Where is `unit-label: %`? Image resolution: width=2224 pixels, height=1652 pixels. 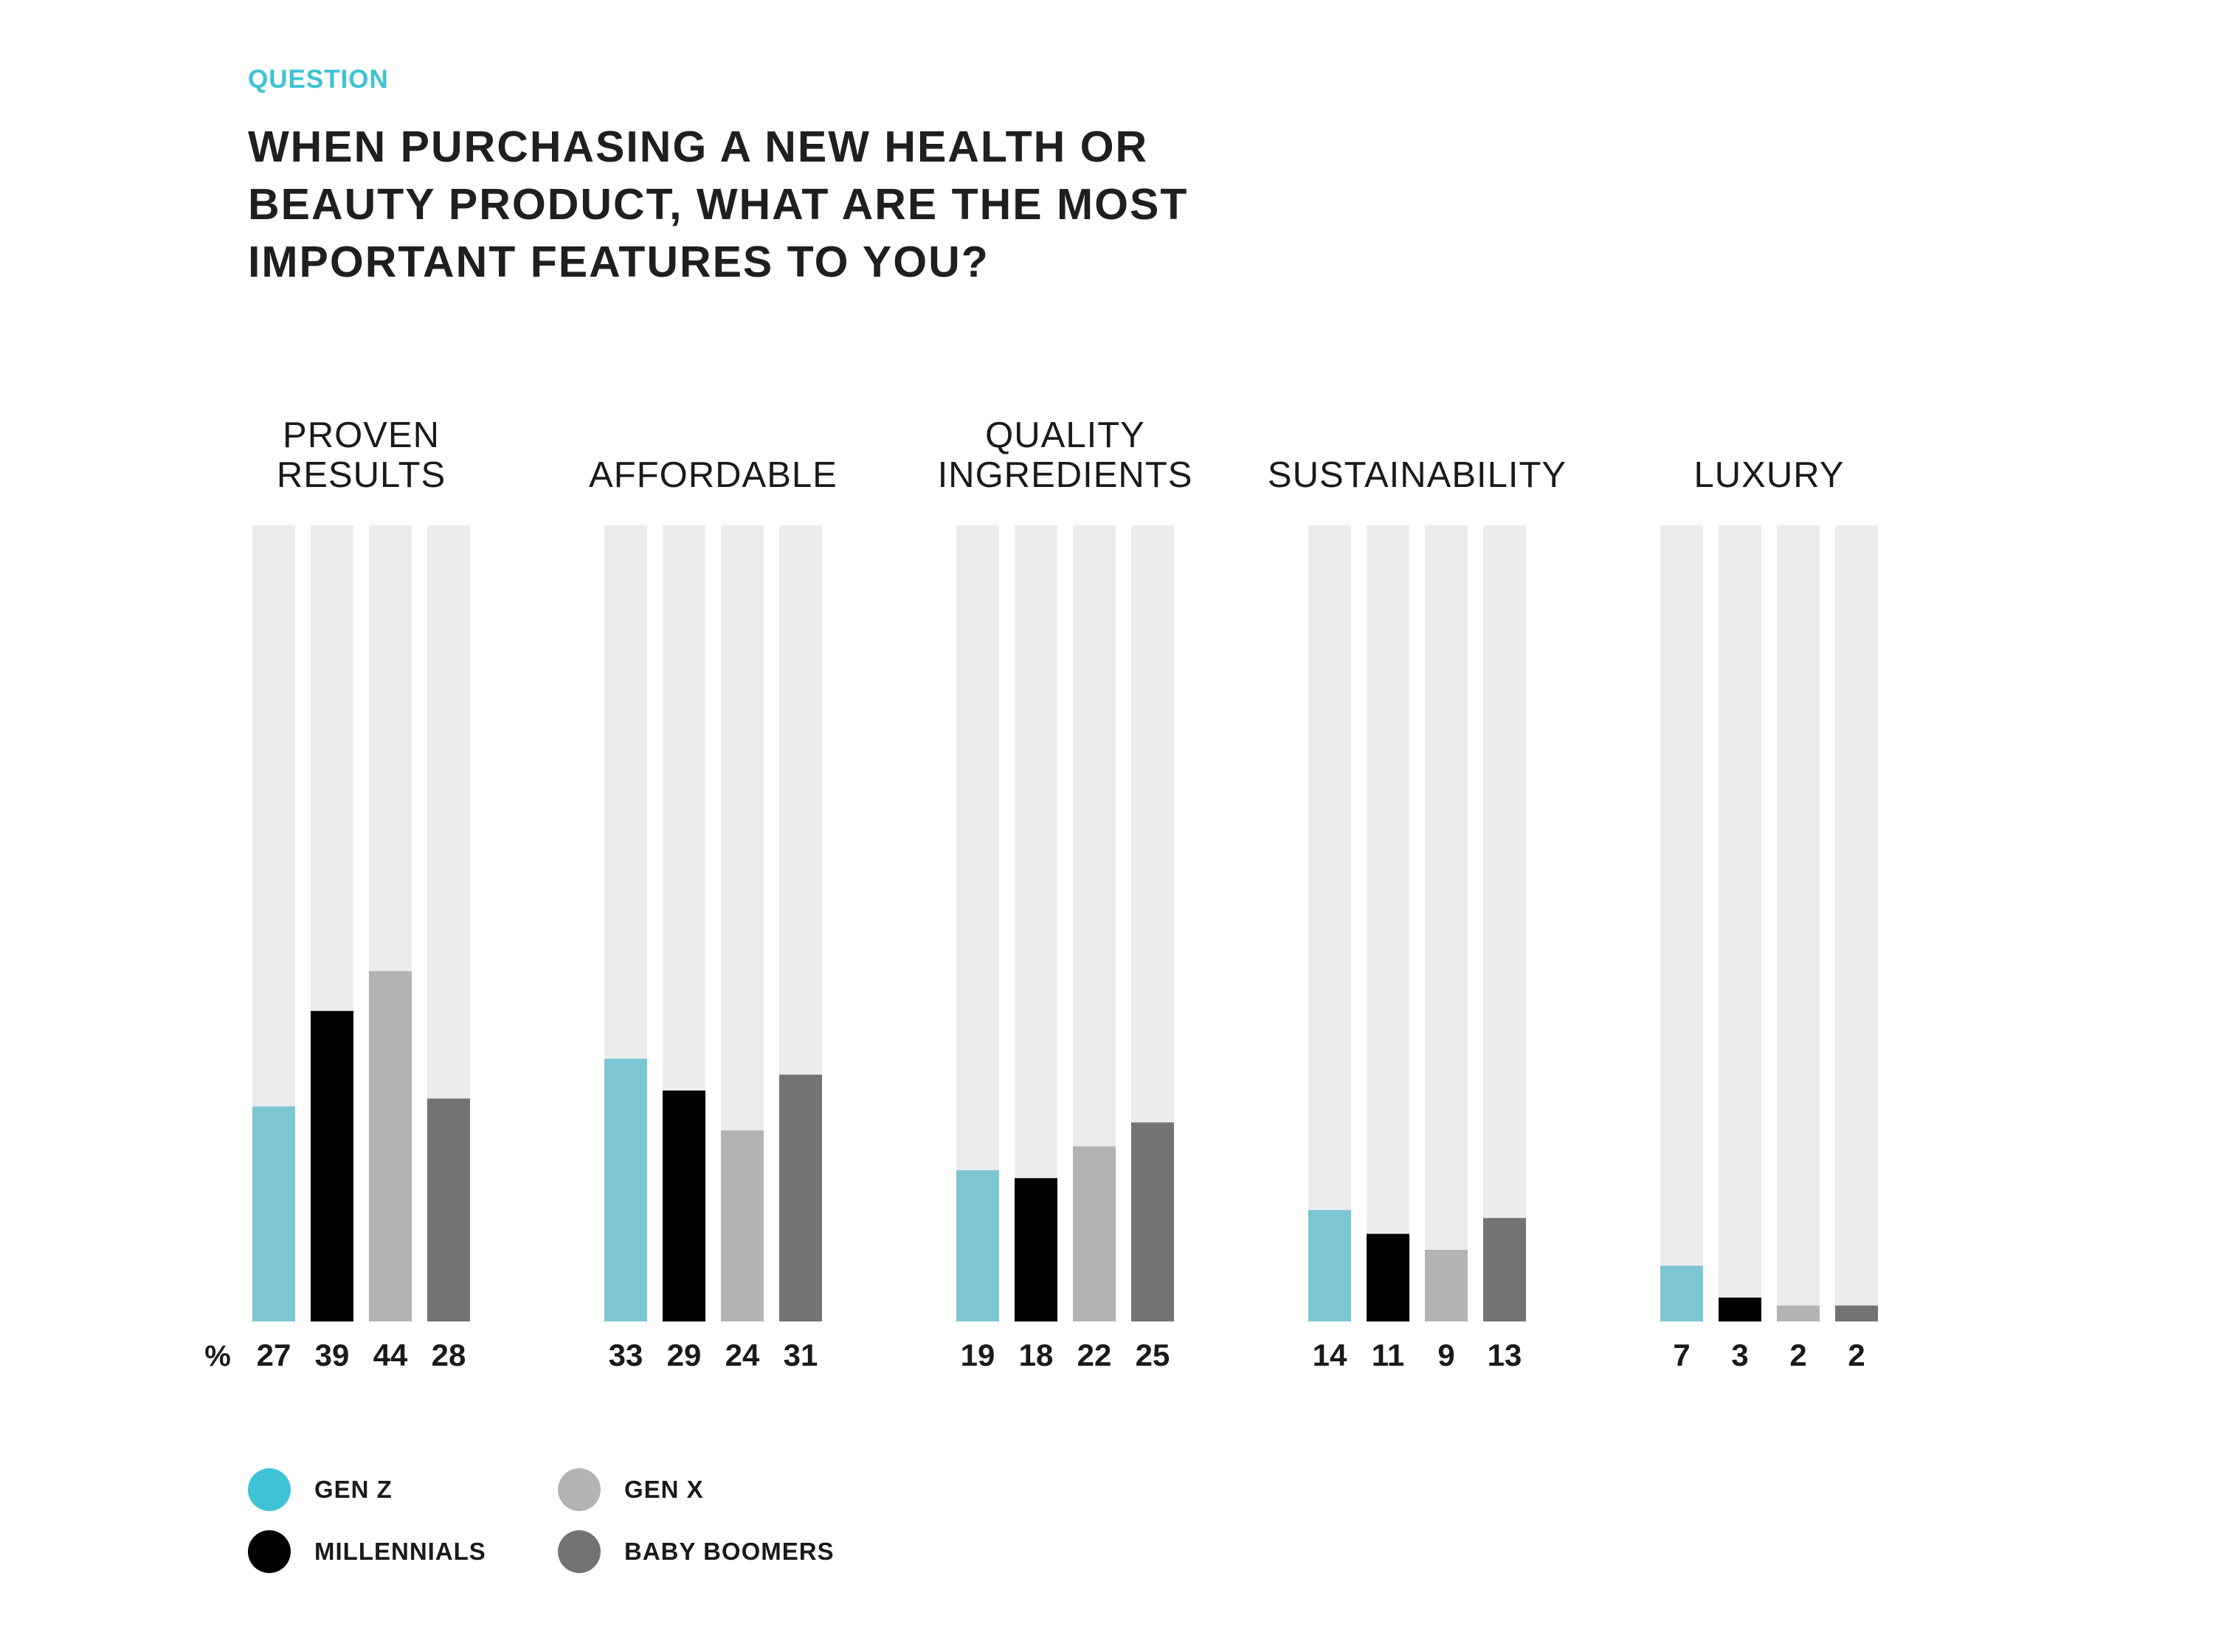 unit-label: % is located at coordinates (217, 1356).